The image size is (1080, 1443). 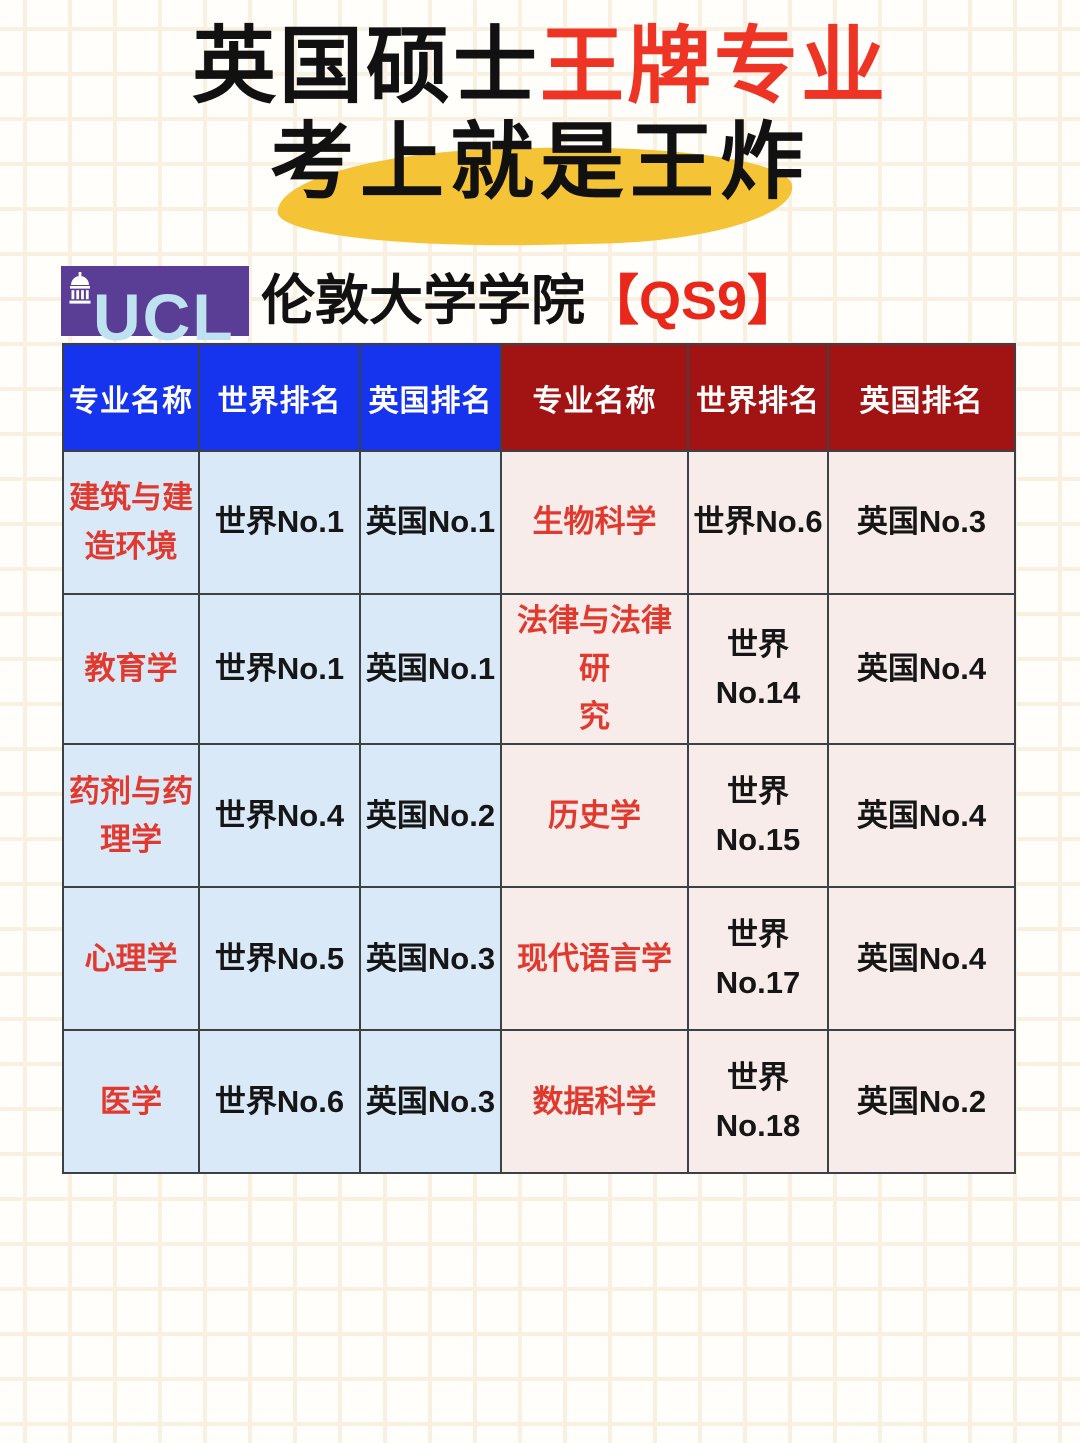 I want to click on page-title: 英国硕士王牌专业, so click(x=540, y=66).